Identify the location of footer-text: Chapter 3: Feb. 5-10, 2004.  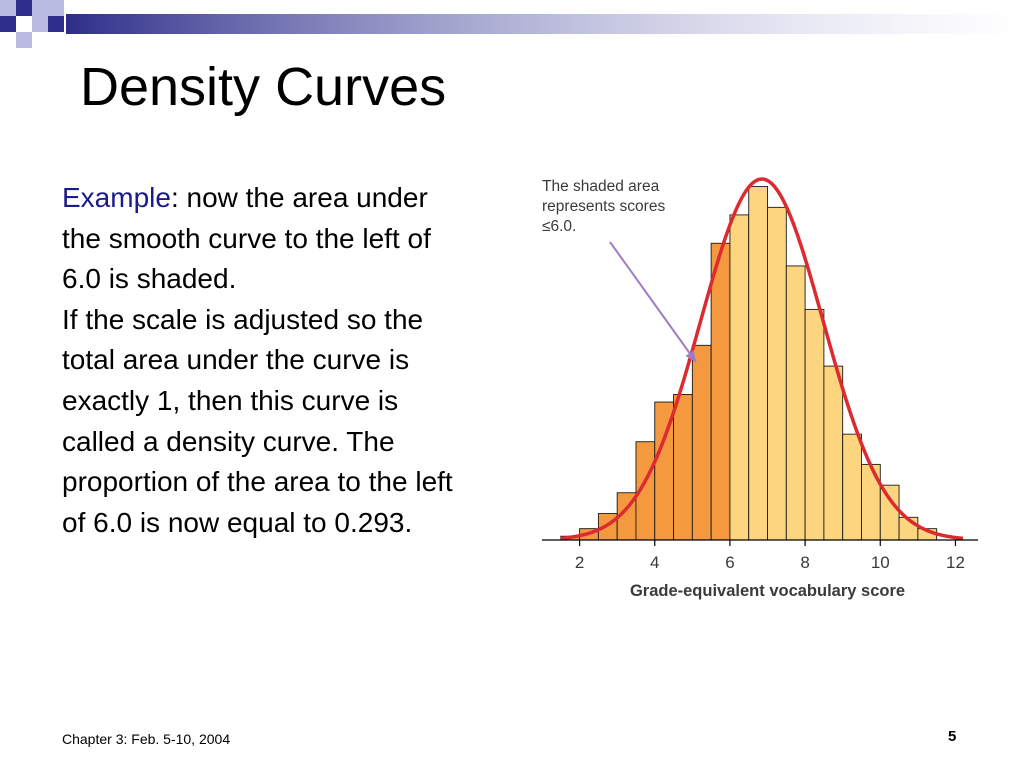
(146, 739).